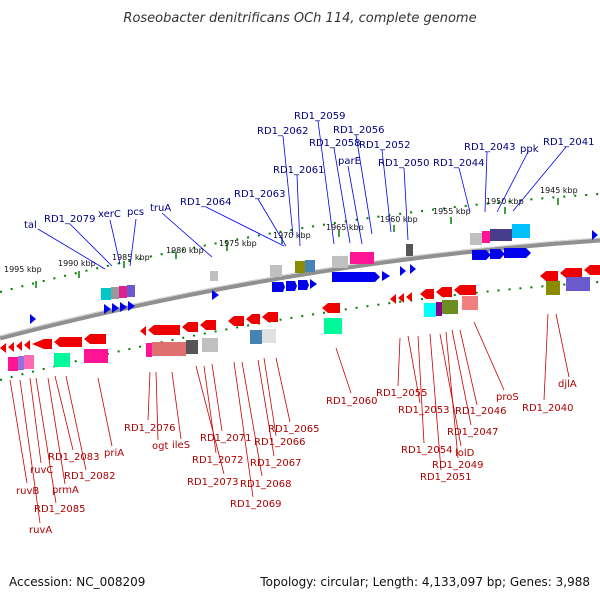 The height and width of the screenshot is (600, 600). I want to click on gene-label-ruvc: ruvC, so click(41, 470).